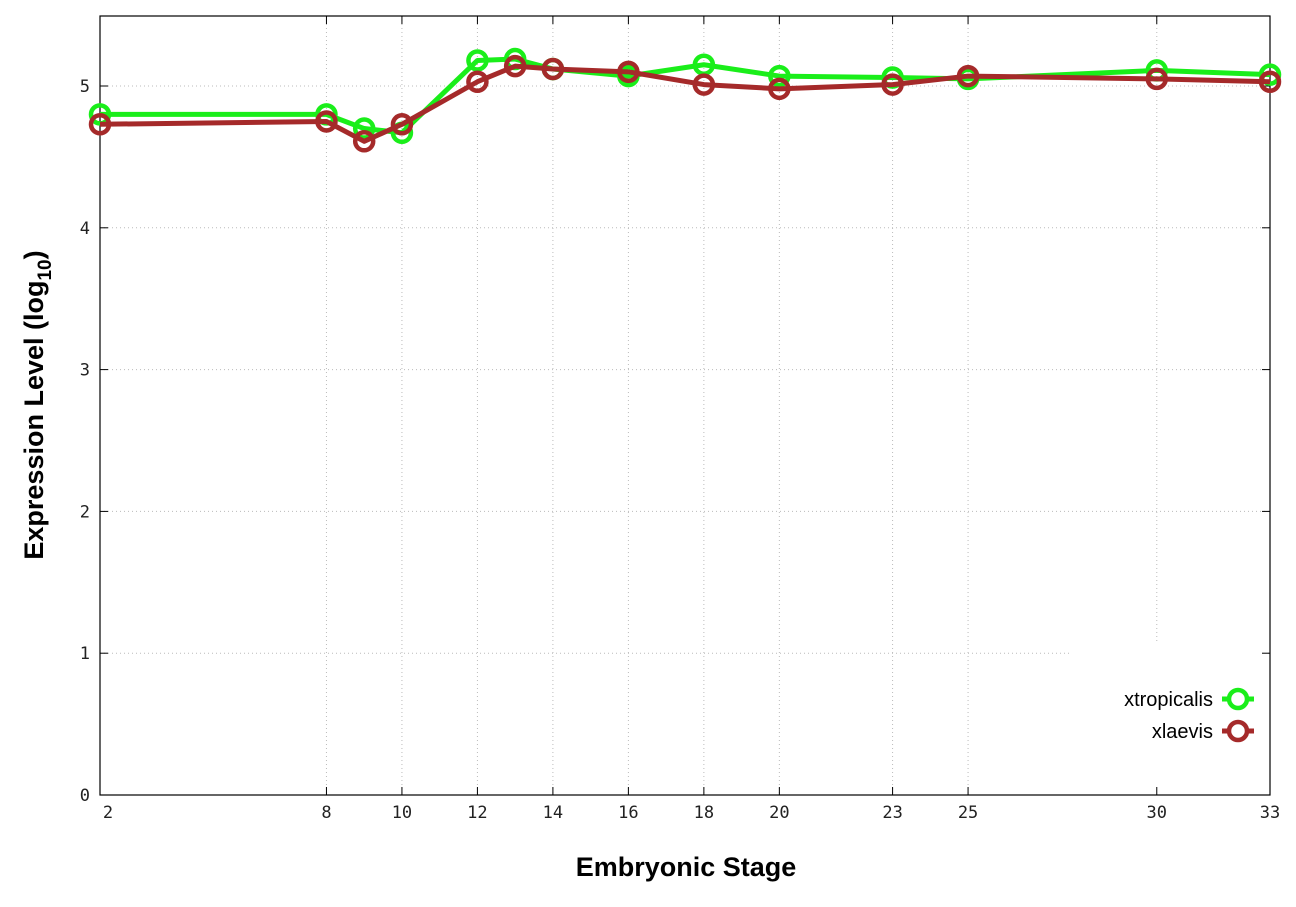  I want to click on x-tick-label: 14, so click(553, 813).